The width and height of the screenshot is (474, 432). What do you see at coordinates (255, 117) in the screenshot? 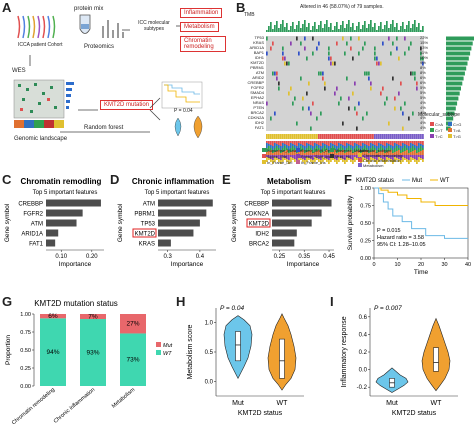
I see `gene-label-cdkn2a: CDKN2A` at bounding box center [255, 117].